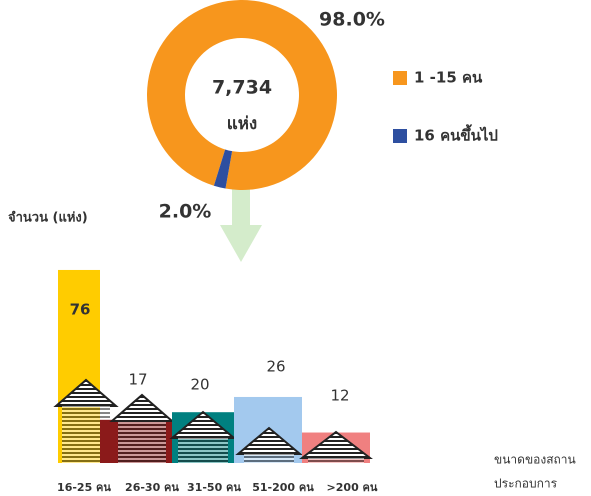 The image size is (591, 496). I want to click on legend-label: 16 คนขึ้นไป, so click(456, 134).